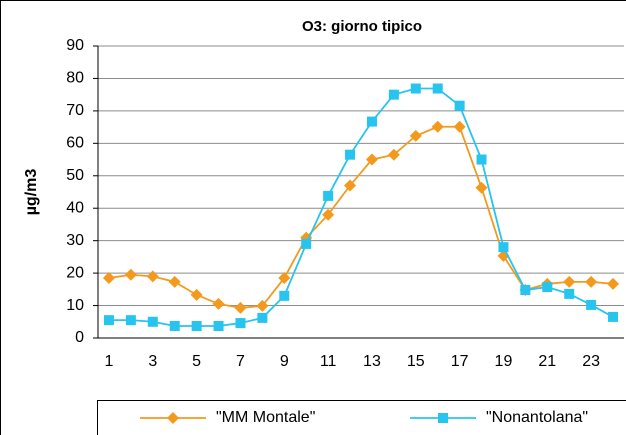 This screenshot has width=626, height=435. Describe the element at coordinates (196, 361) in the screenshot. I see `x-tick-label: 5` at that location.